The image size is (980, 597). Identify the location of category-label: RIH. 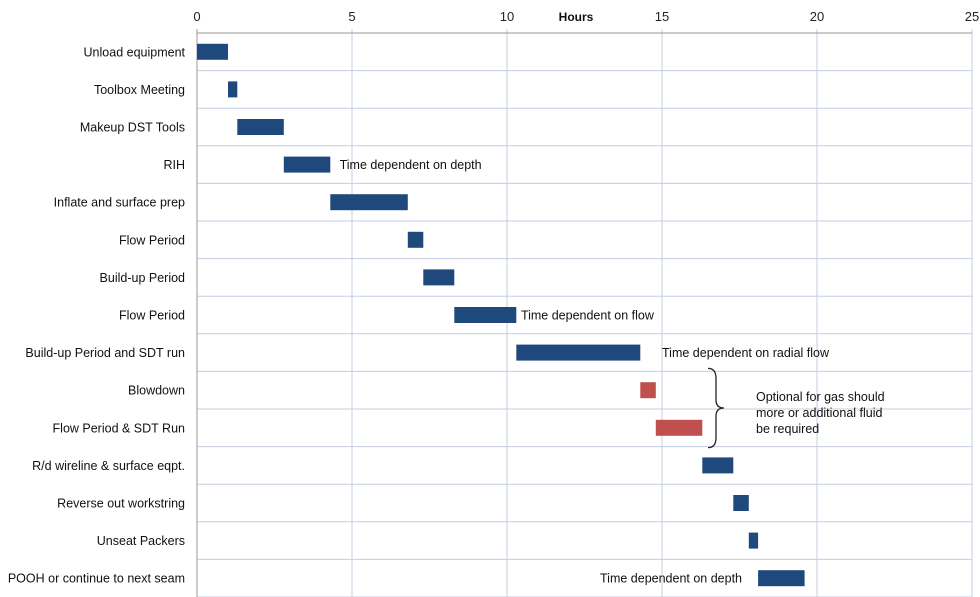
(174, 165).